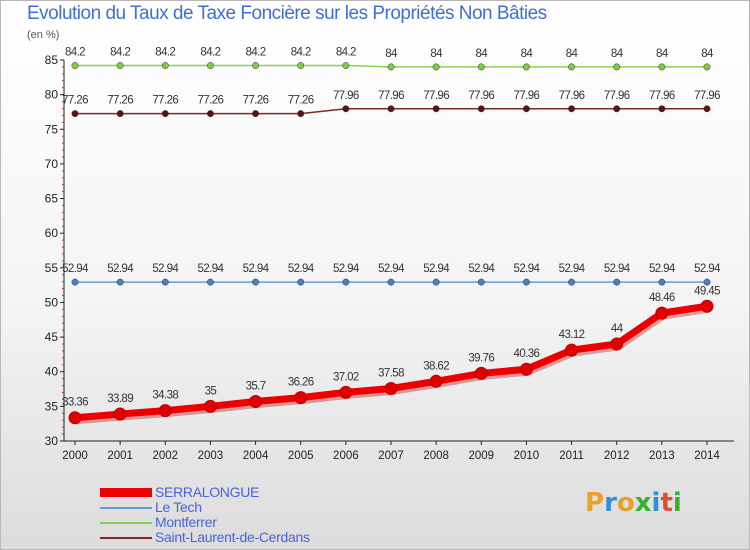 The image size is (750, 550). I want to click on x-tick-label: 2012, so click(617, 456).